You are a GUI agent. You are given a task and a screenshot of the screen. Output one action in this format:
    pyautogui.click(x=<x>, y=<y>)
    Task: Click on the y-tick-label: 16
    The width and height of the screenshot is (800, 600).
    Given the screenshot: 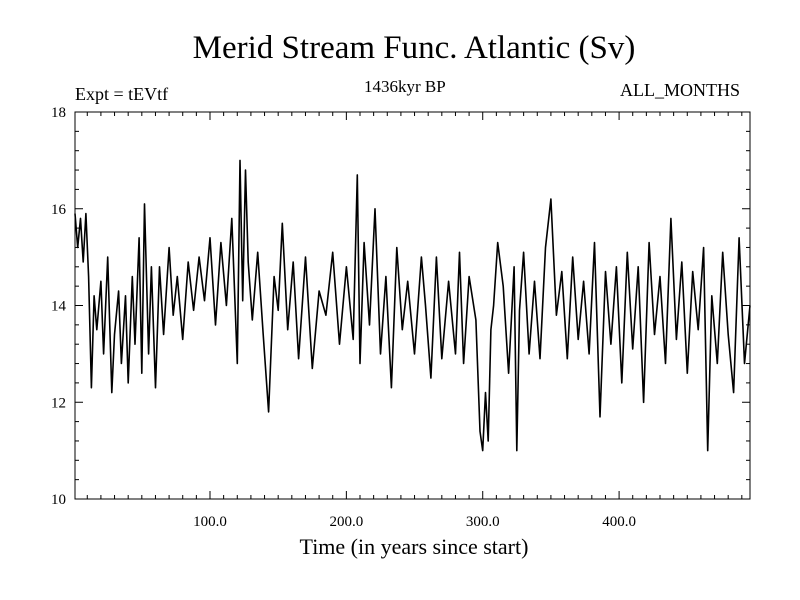 What is the action you would take?
    pyautogui.click(x=59, y=210)
    